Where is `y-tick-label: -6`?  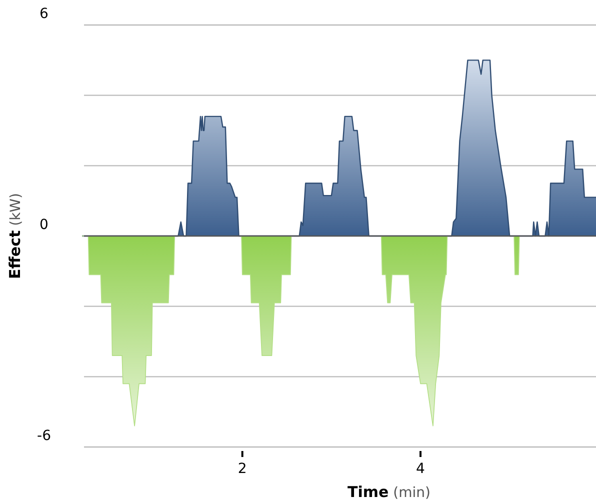
y-tick-label: -6 is located at coordinates (44, 436).